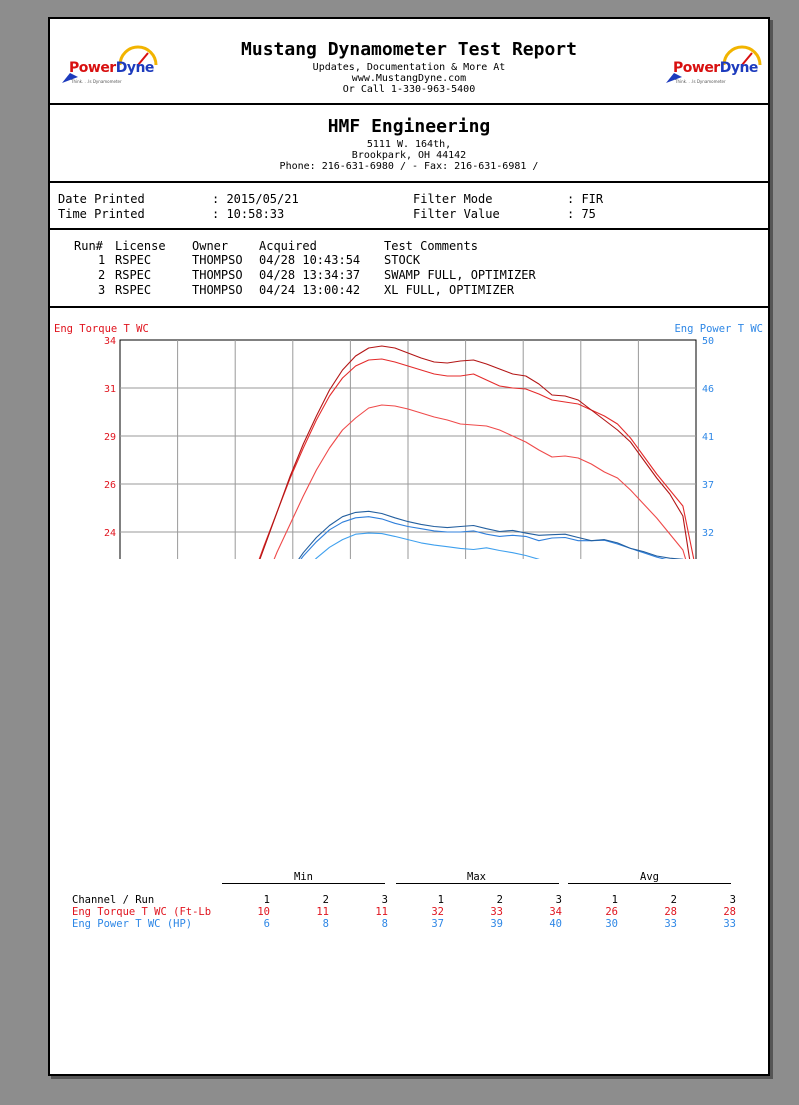 The image size is (799, 1105). What do you see at coordinates (409, 49) in the screenshot?
I see `report-title: Mustang Dynamometer Test Report` at bounding box center [409, 49].